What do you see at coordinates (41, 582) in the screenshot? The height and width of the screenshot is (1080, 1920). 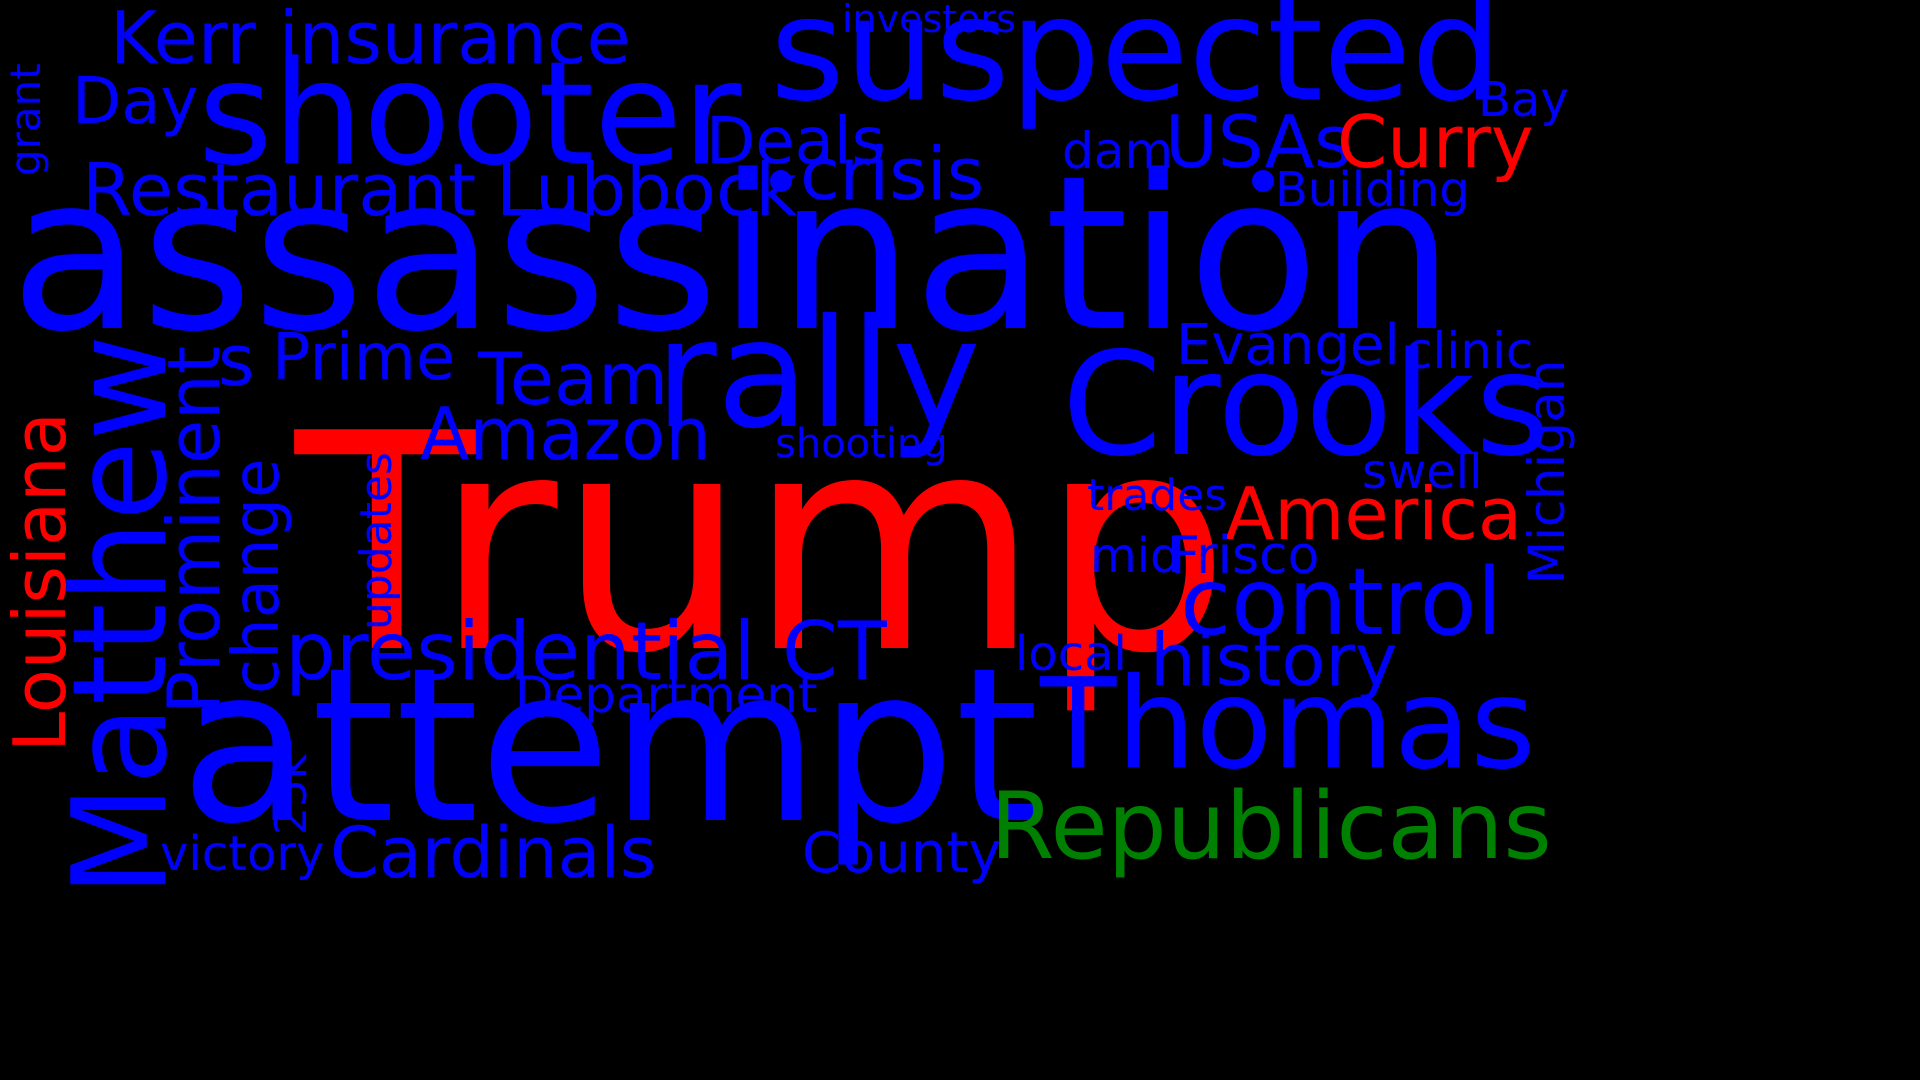 I see `word-louisiana: Louisiana` at bounding box center [41, 582].